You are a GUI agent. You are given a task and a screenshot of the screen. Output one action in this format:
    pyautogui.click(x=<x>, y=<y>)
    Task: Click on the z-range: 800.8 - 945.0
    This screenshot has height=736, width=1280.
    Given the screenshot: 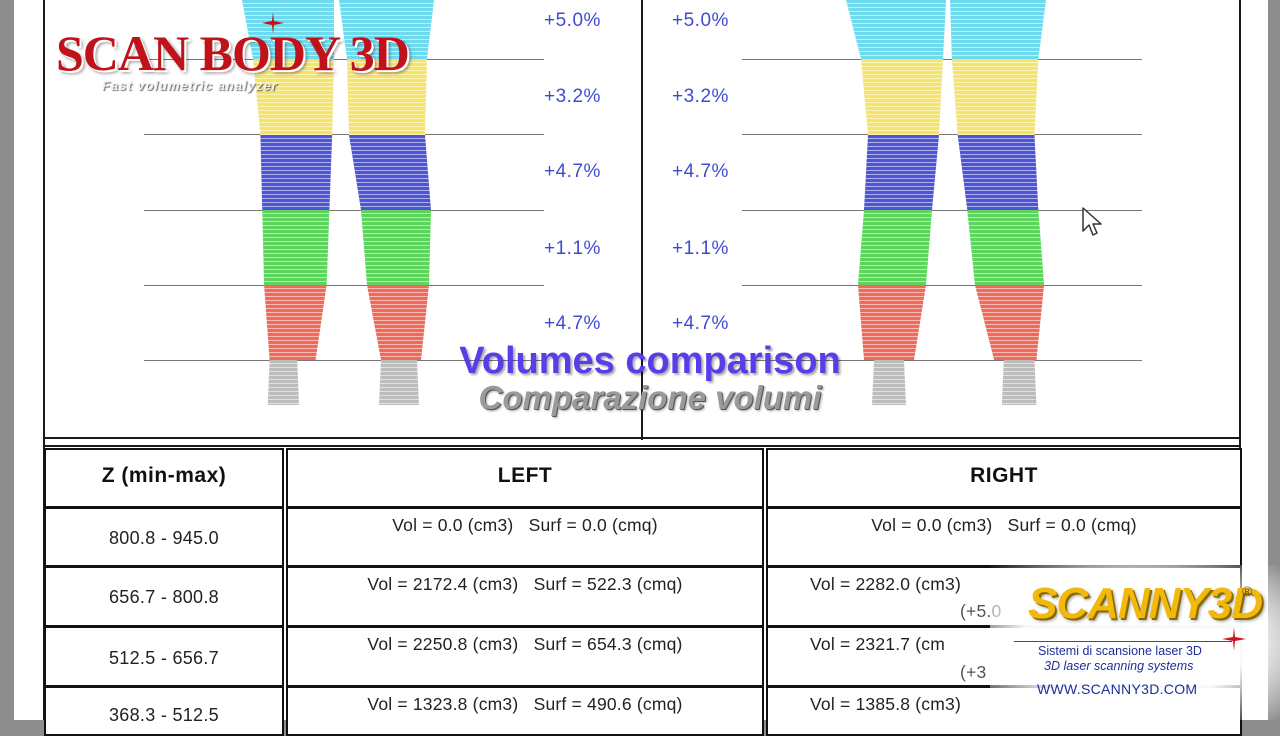 What is the action you would take?
    pyautogui.click(x=164, y=538)
    